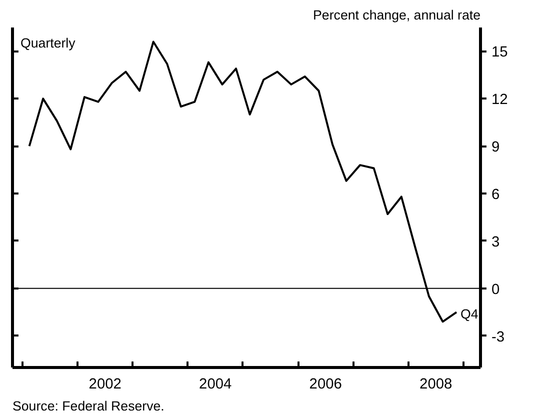 The width and height of the screenshot is (544, 418). What do you see at coordinates (496, 242) in the screenshot?
I see `y-tick-label: 3` at bounding box center [496, 242].